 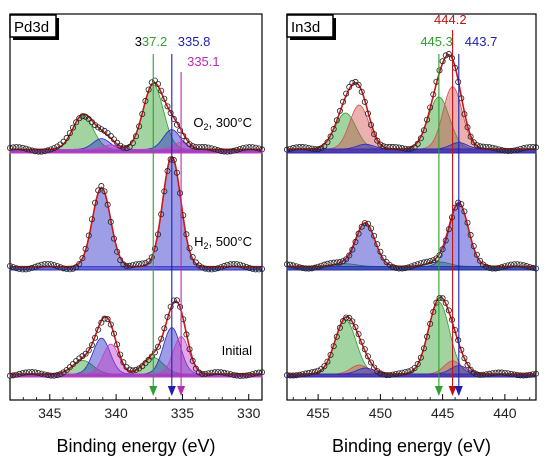 What do you see at coordinates (138, 41) in the screenshot?
I see `reference-label-prefix: 3` at bounding box center [138, 41].